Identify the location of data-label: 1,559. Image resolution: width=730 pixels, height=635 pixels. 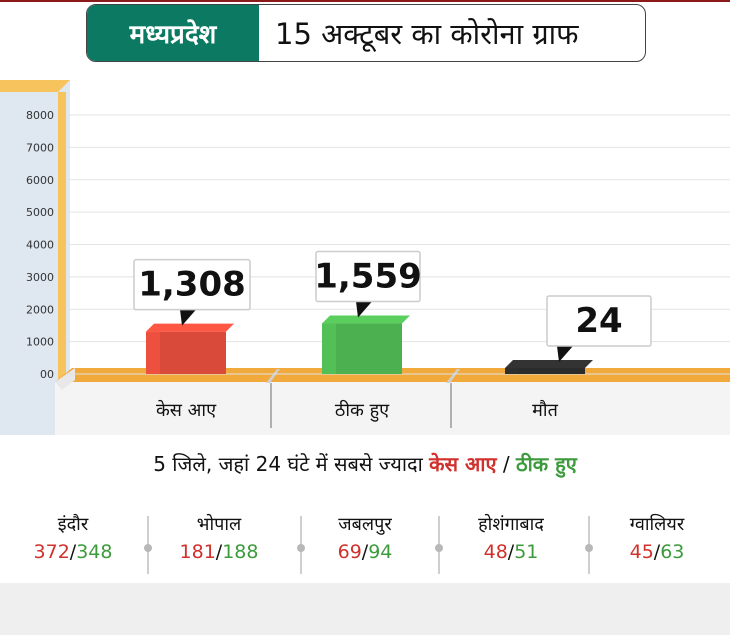
(368, 277).